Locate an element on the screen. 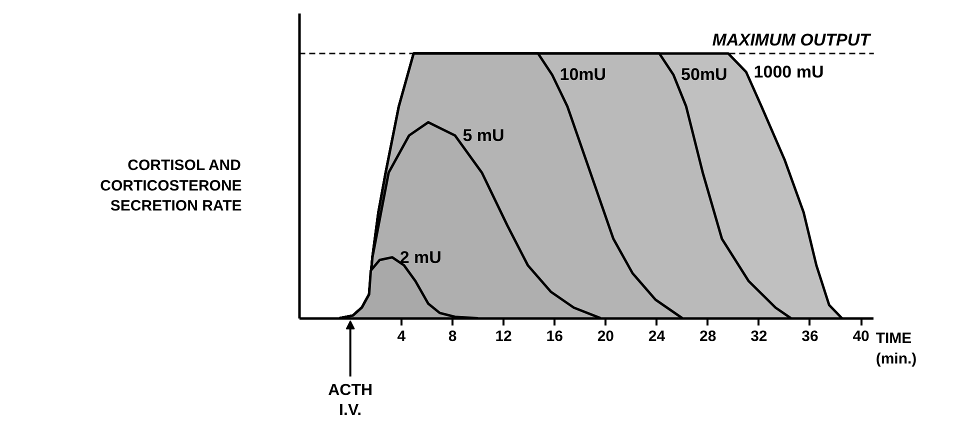 The height and width of the screenshot is (444, 971). x-tick-label: 4 is located at coordinates (401, 337).